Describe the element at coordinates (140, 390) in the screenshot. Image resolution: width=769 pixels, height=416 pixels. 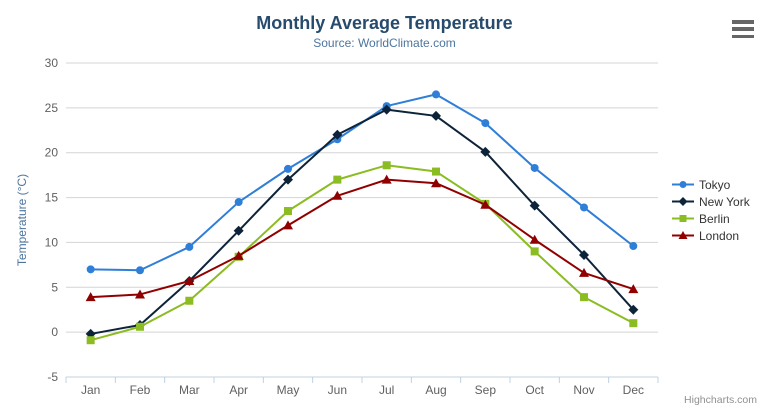
I see `x-axis-label: Feb` at that location.